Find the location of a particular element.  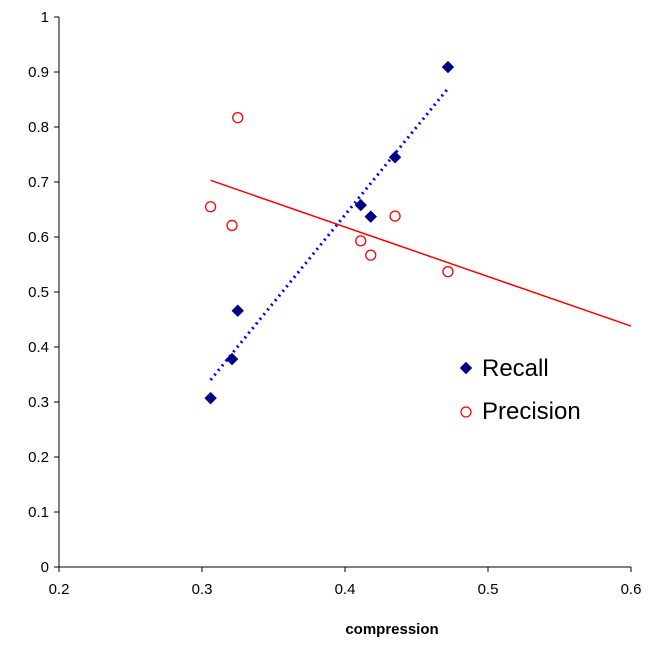

legend-label-recall: Recall is located at coordinates (515, 368).